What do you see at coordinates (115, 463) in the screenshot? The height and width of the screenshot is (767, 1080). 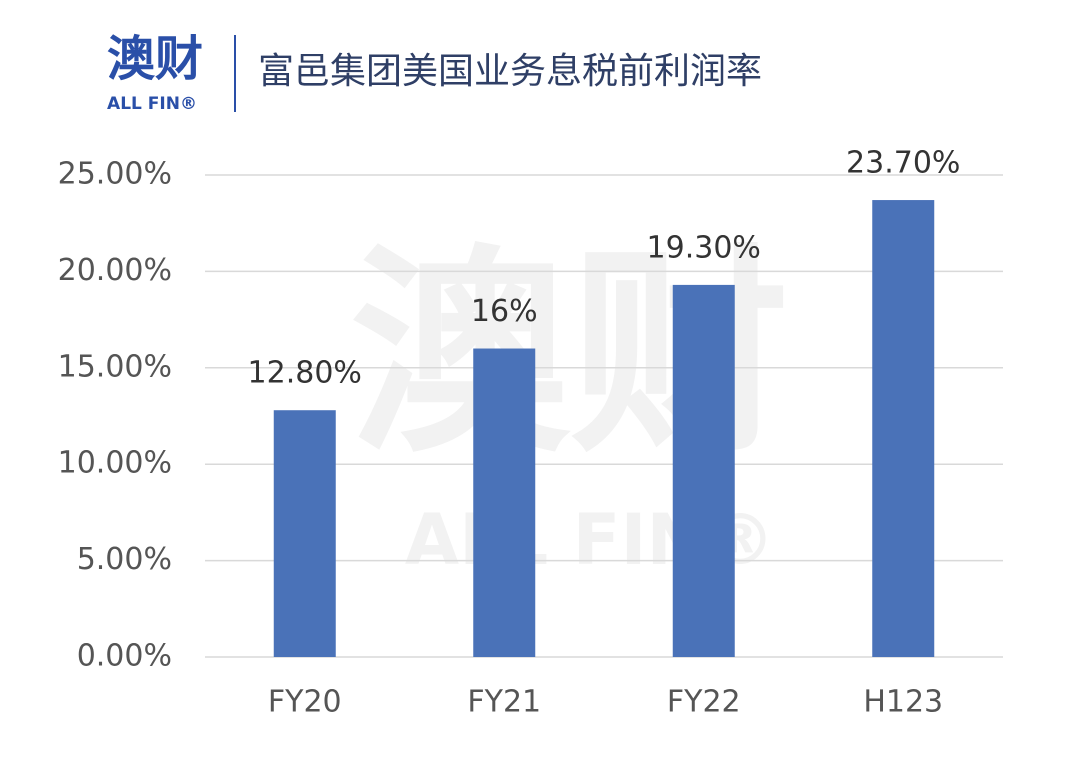 I see `y-tick-label: 10.00%` at bounding box center [115, 463].